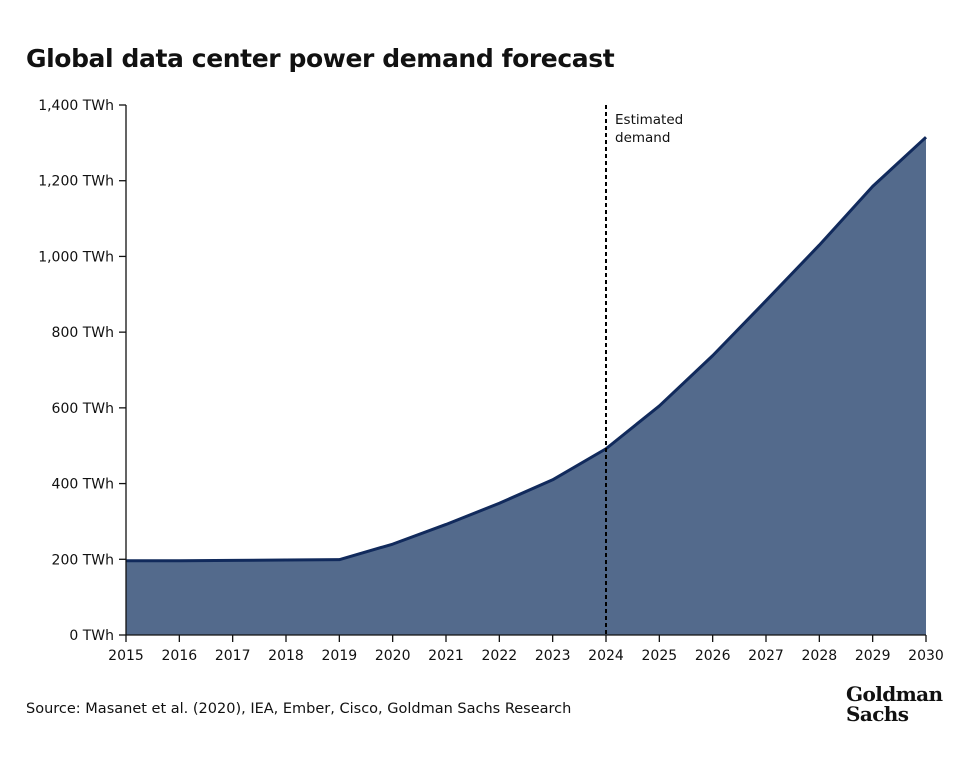 The width and height of the screenshot is (968, 758). I want to click on x-tick-label: 2018, so click(286, 656).